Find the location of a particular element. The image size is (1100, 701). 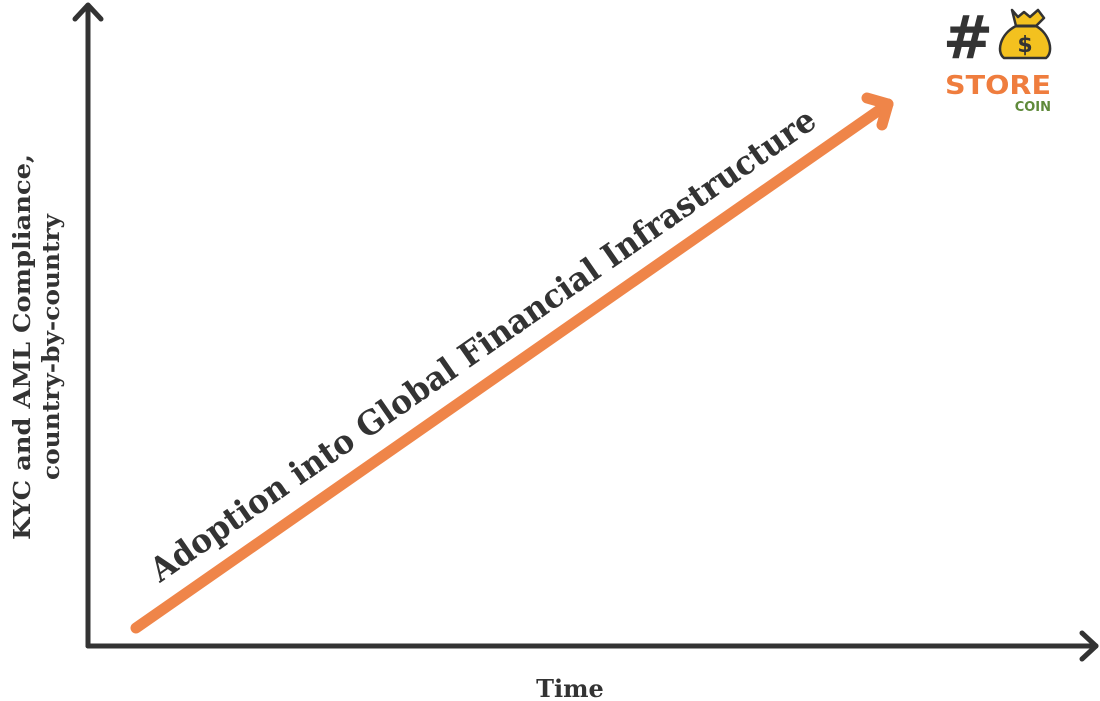

y-axis-label-line2: country-by-country is located at coordinates (51, 346).